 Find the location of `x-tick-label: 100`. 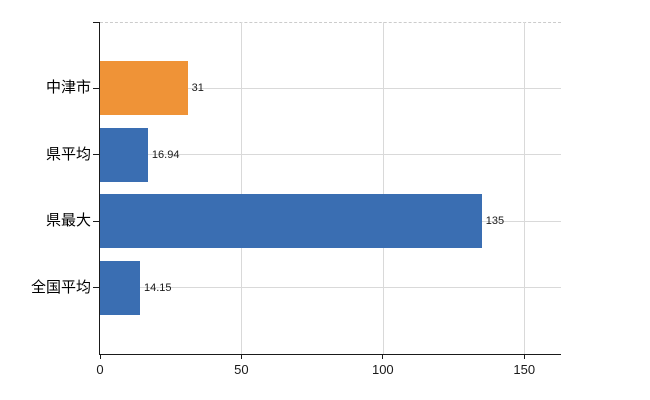

x-tick-label: 100 is located at coordinates (382, 369).